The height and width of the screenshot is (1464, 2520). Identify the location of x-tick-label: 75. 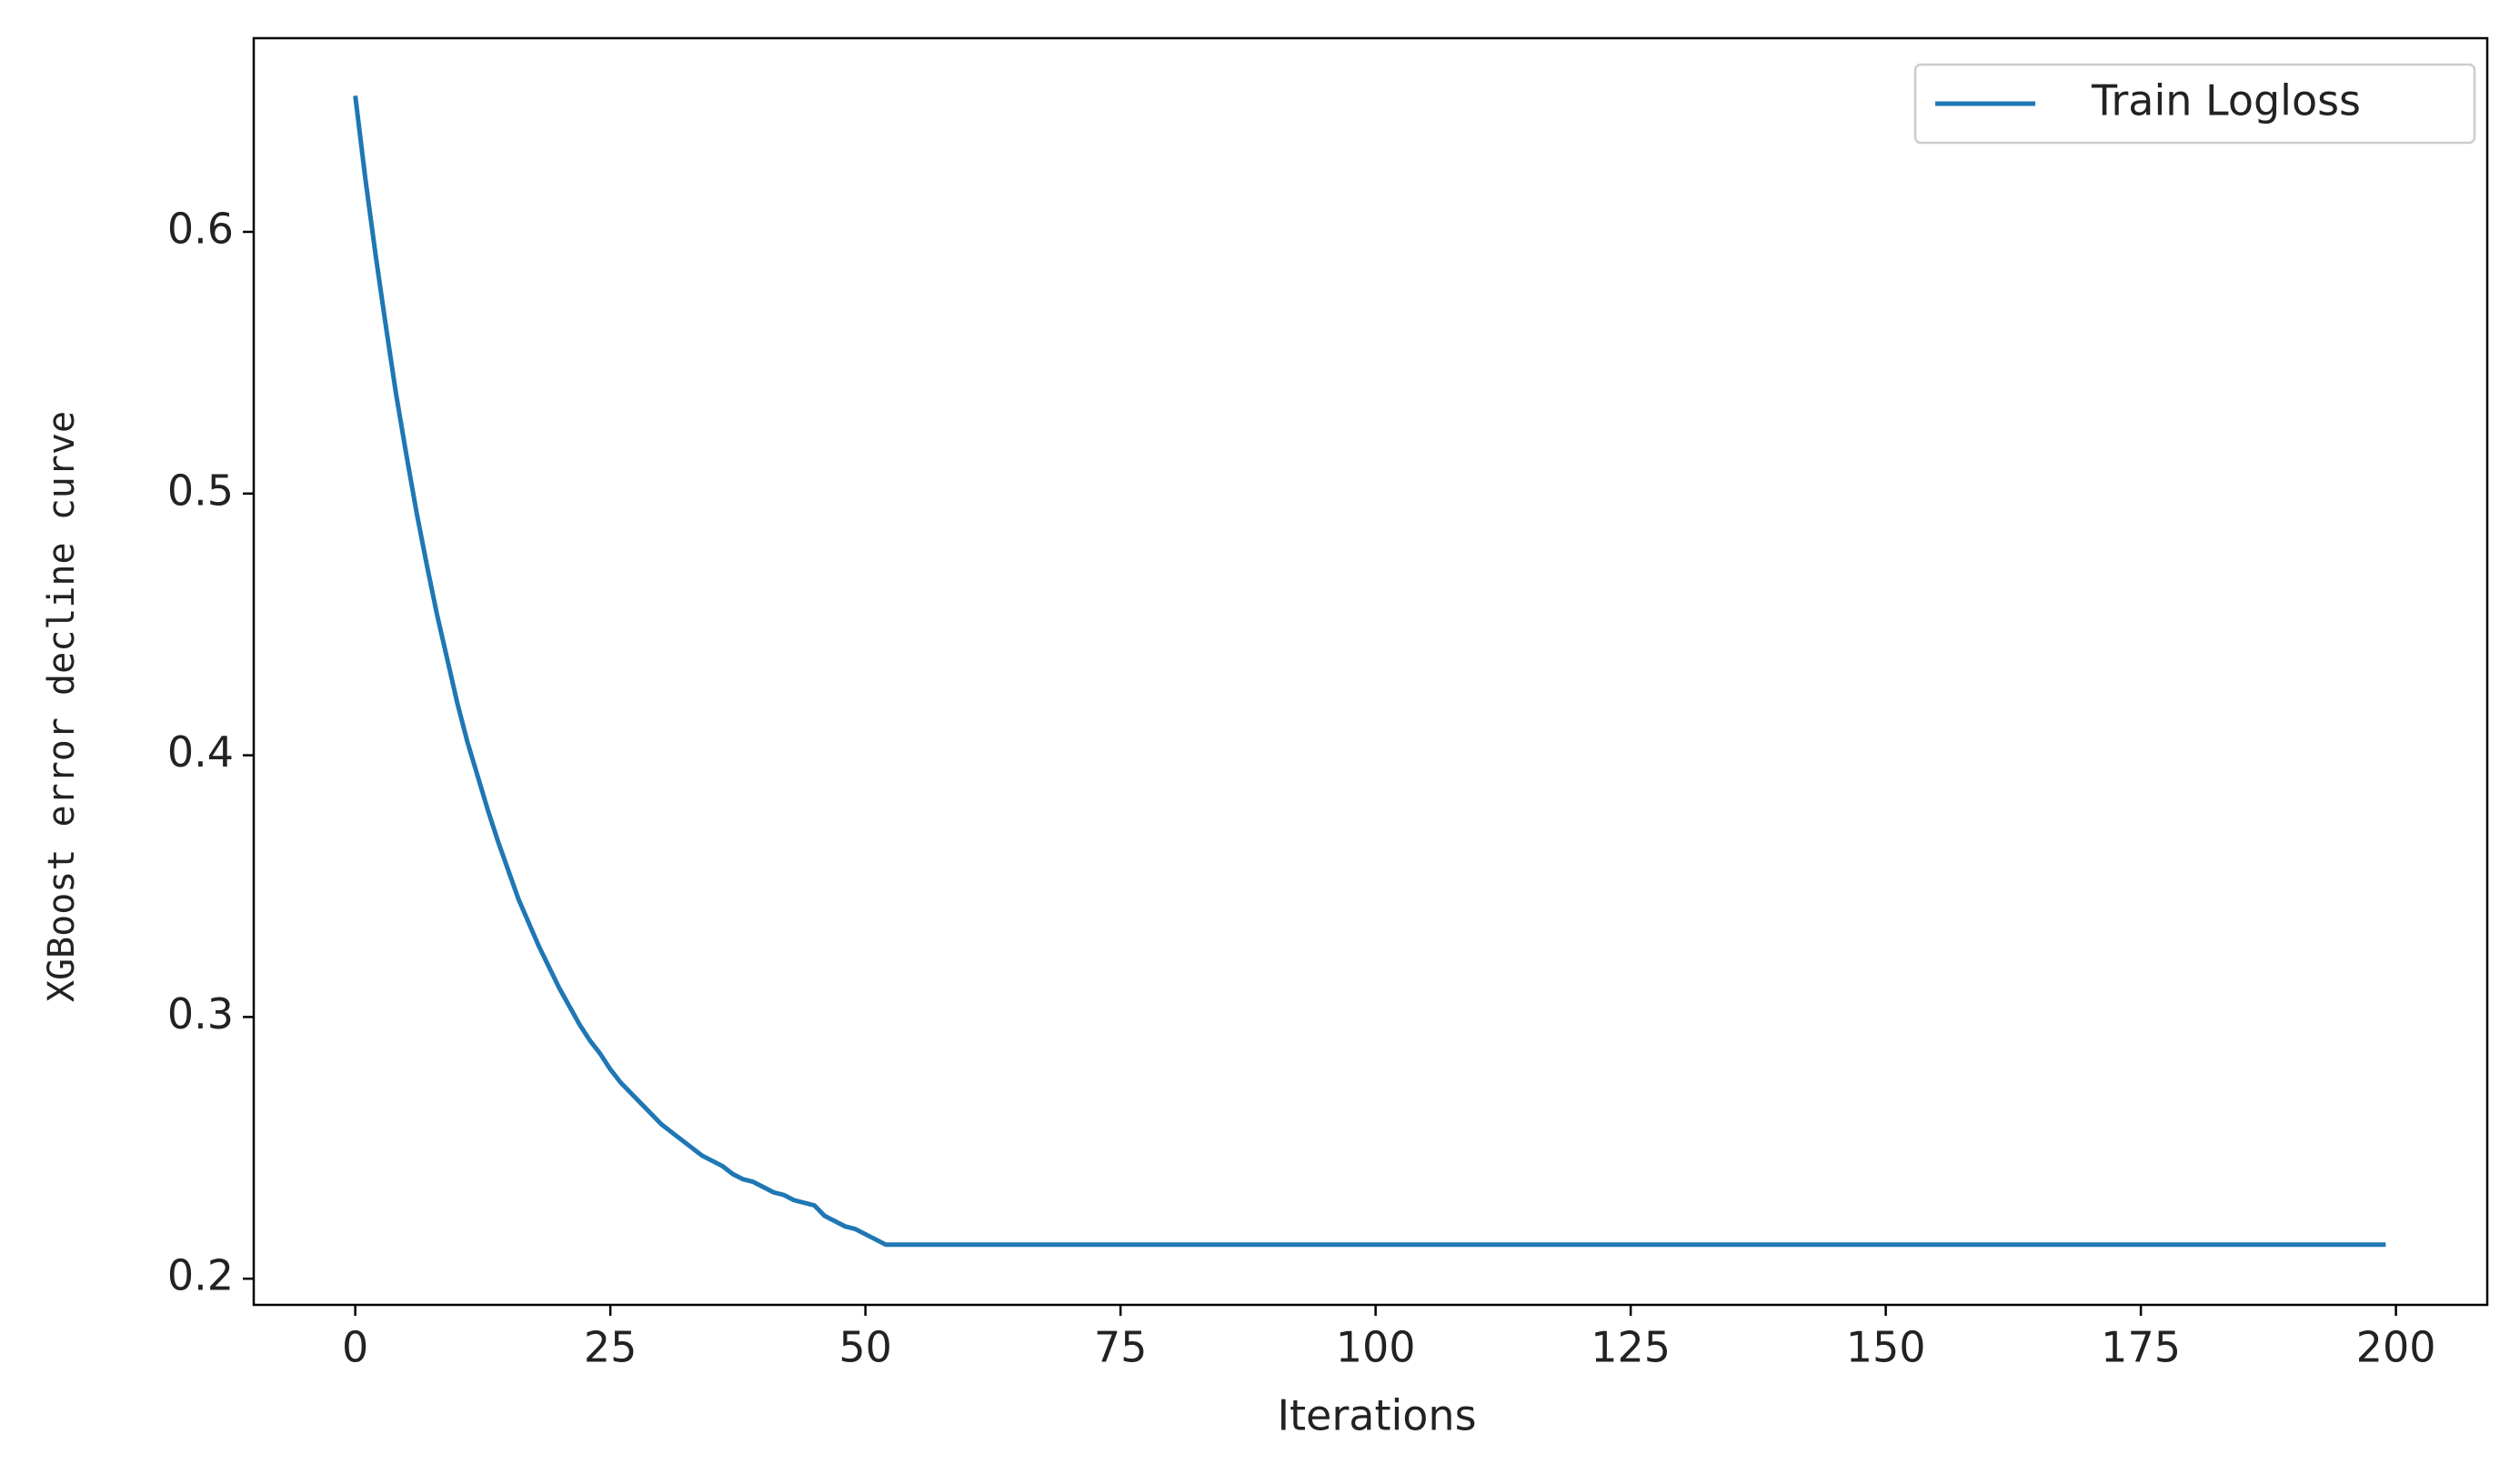
(1121, 1347).